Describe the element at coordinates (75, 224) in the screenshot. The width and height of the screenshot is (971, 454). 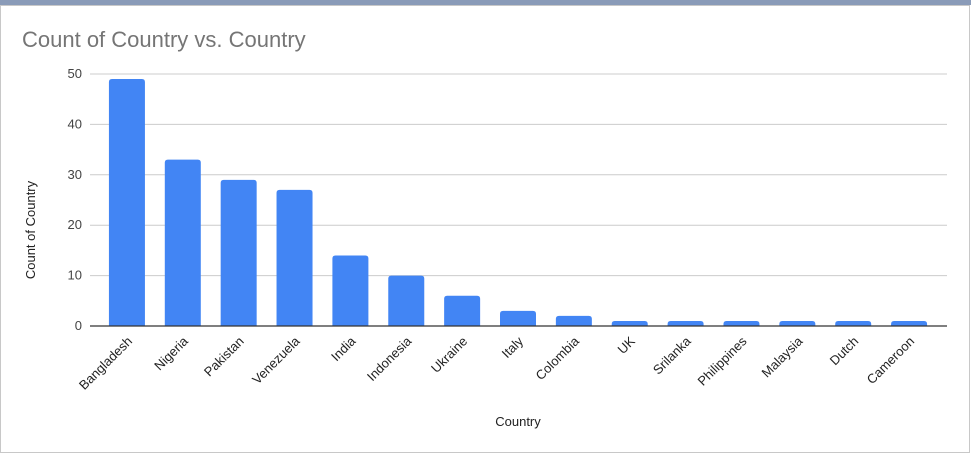
I see `y-tick-label: 20` at that location.